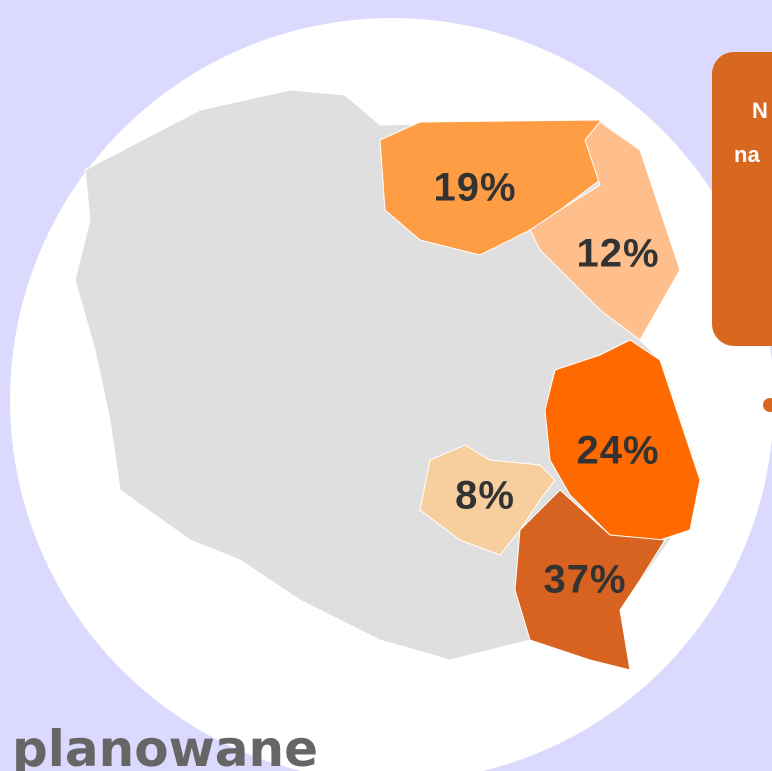 This screenshot has height=771, width=772. I want to click on callout-dot, so click(767, 405).